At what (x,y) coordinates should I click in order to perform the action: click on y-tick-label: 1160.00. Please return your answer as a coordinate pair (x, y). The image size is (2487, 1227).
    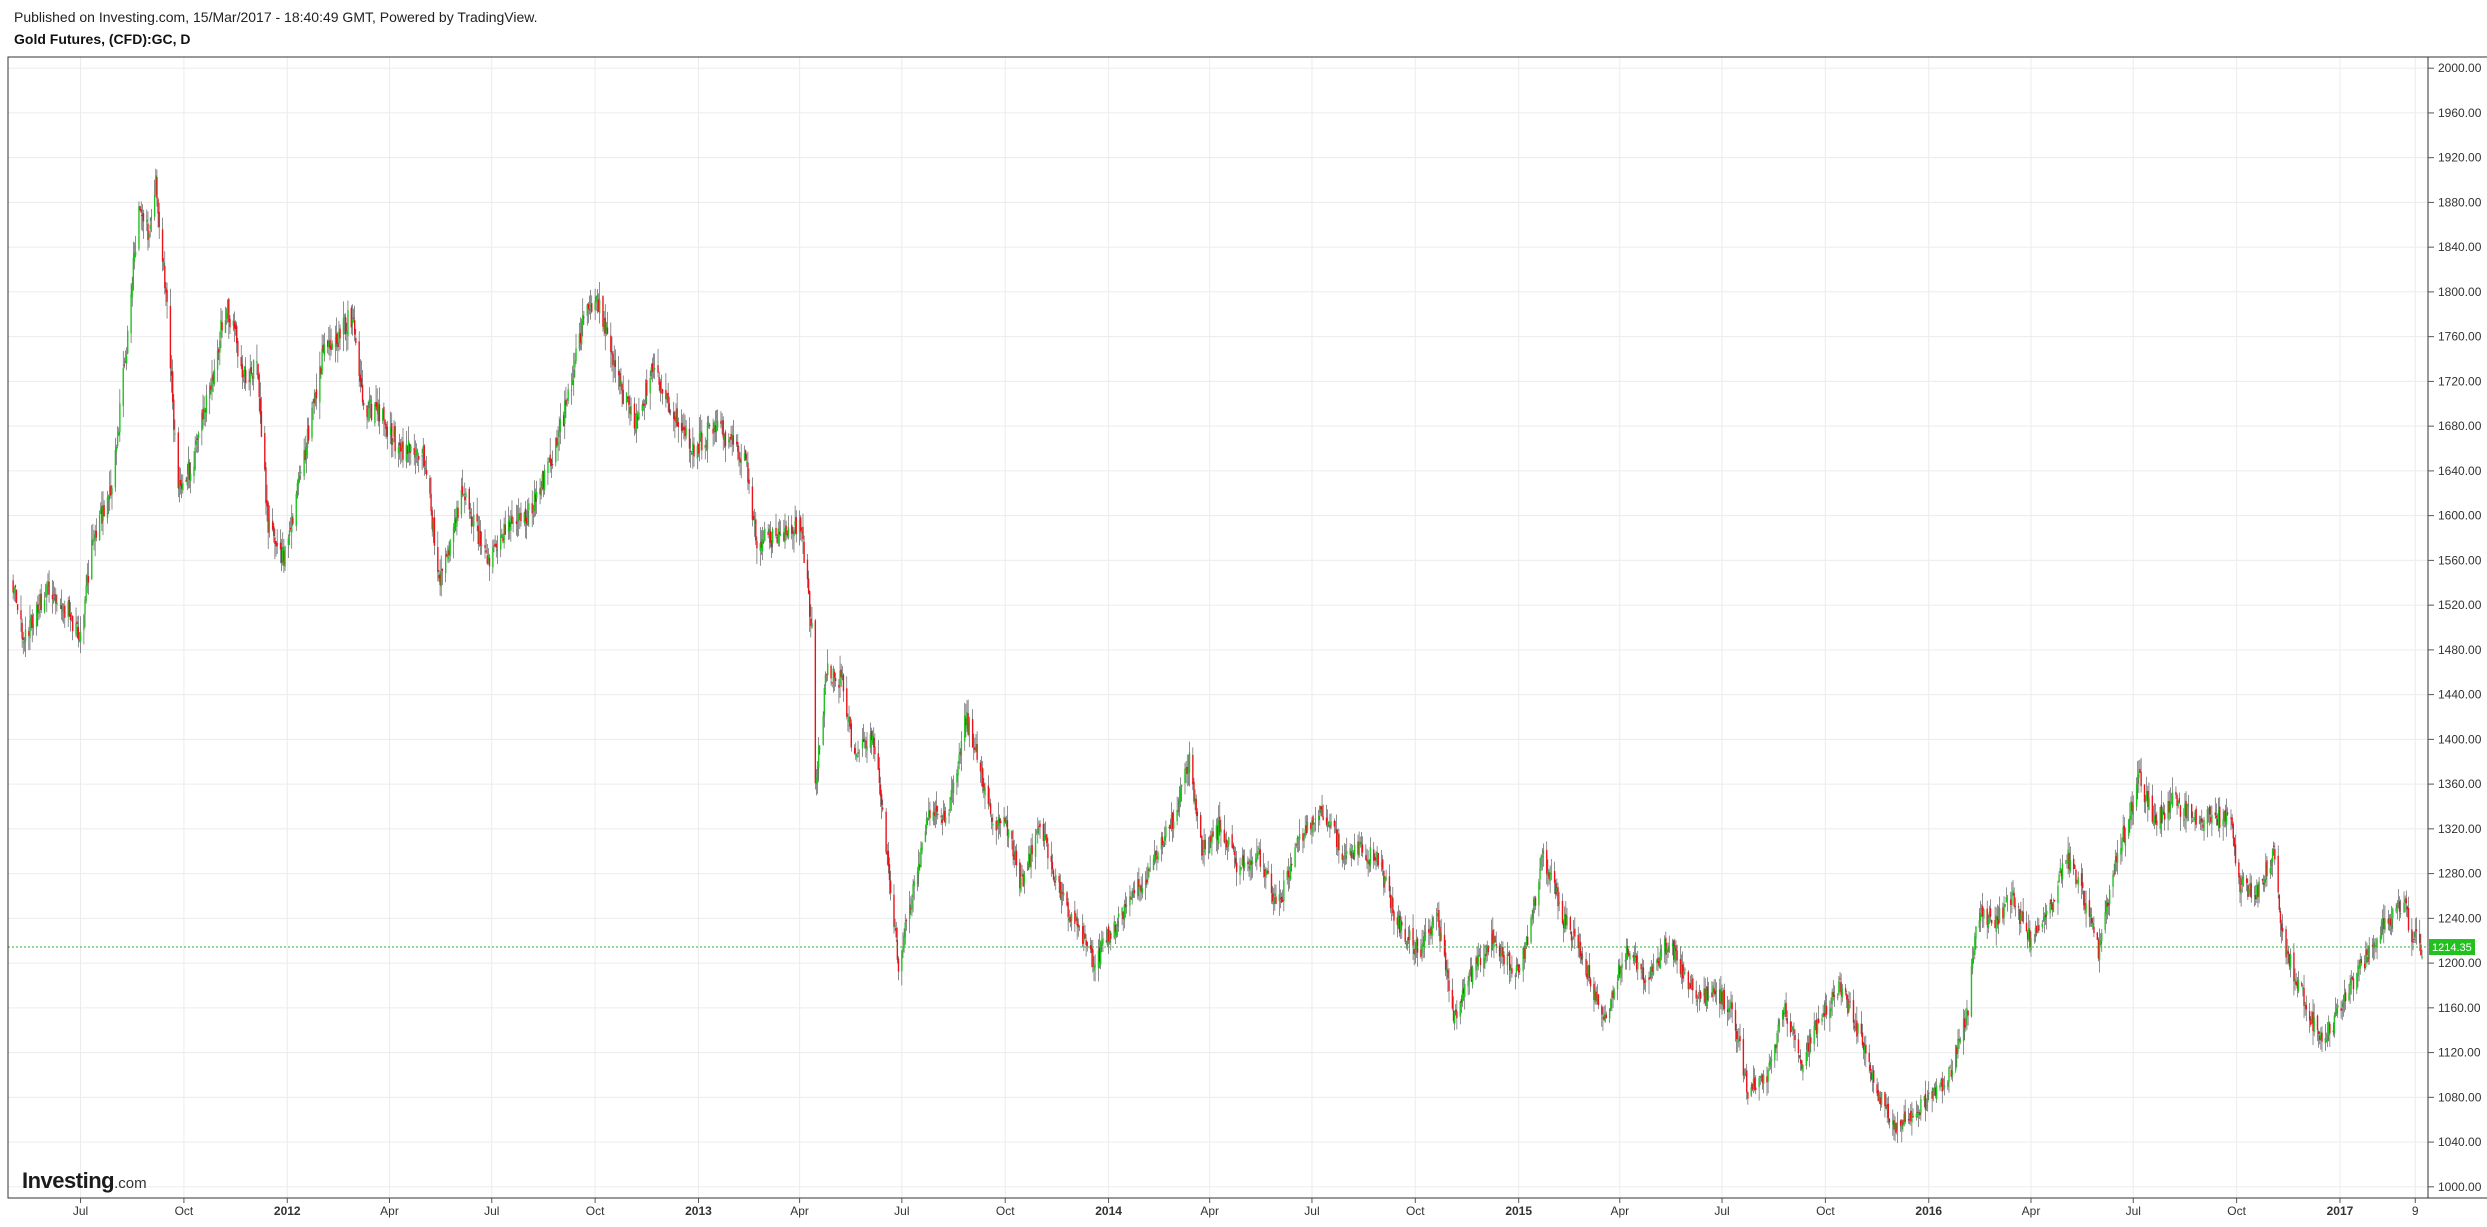
    Looking at the image, I should click on (2459, 1008).